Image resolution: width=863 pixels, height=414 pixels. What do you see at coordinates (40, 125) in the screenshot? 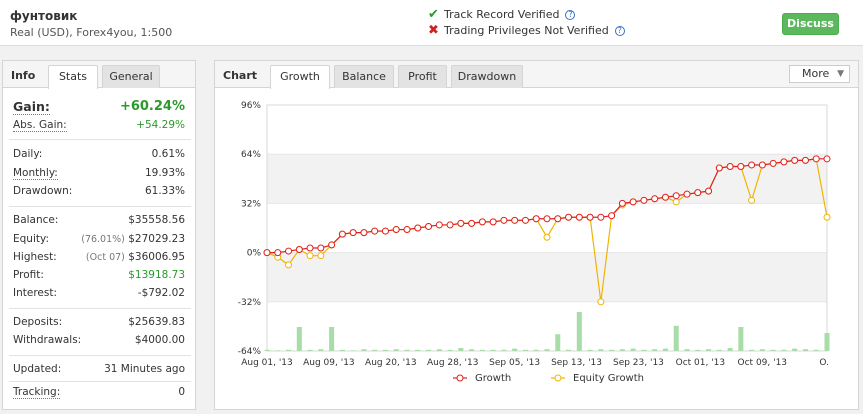
I see `abs-gain-label: Abs. Gain:` at bounding box center [40, 125].